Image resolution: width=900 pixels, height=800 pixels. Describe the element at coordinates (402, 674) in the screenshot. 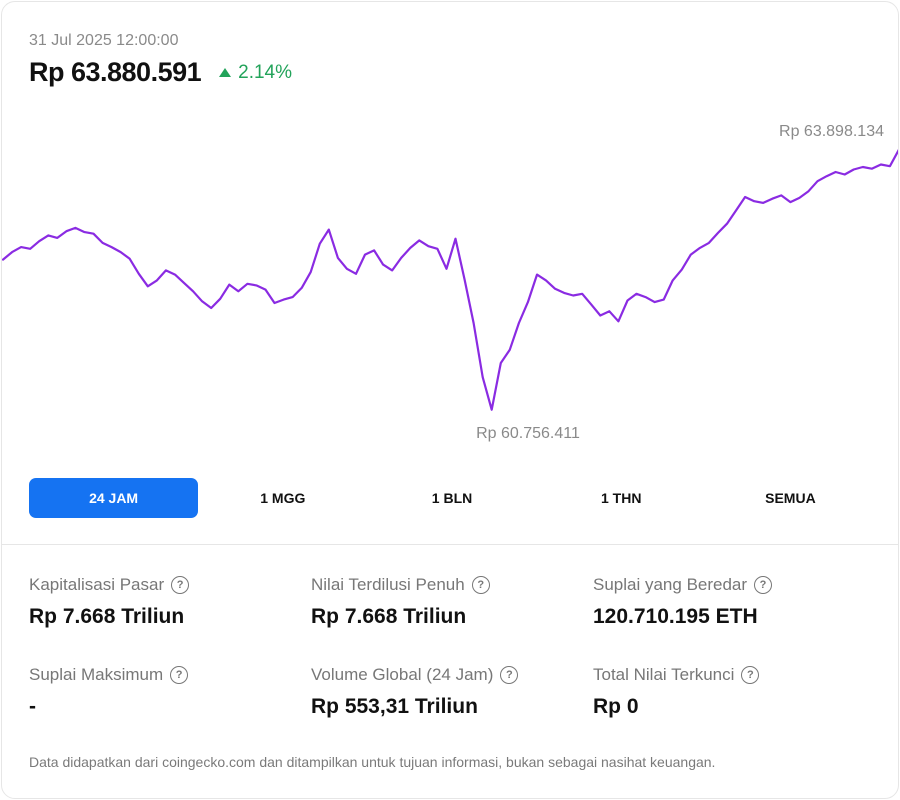

I see `stat-label: Volume Global (24 Jam)` at that location.